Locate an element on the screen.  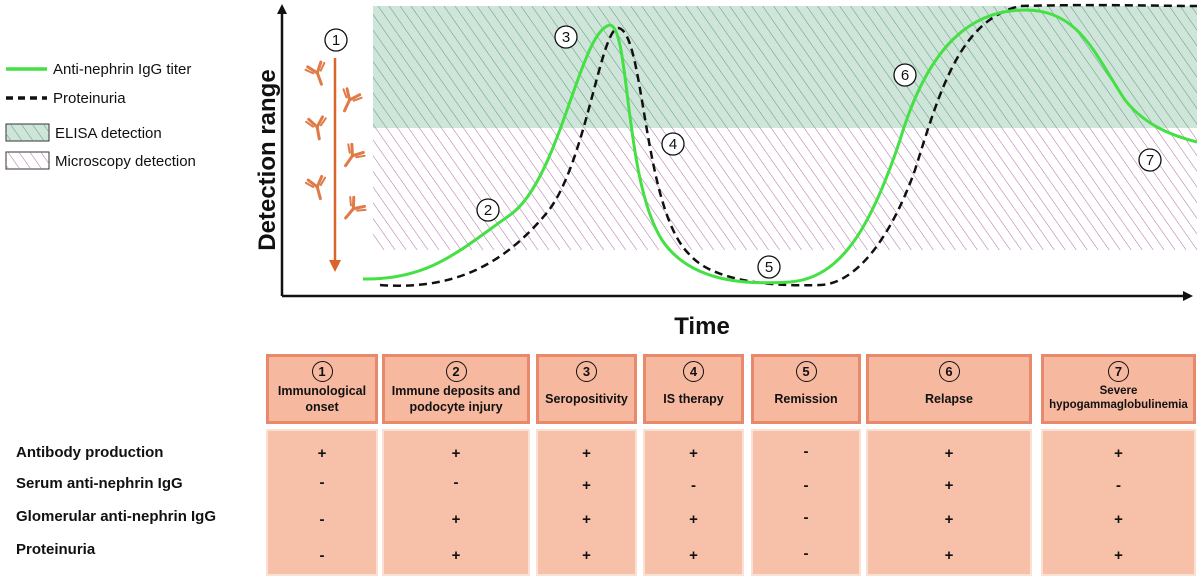
svg-text: 4 is located at coordinates (673, 144).